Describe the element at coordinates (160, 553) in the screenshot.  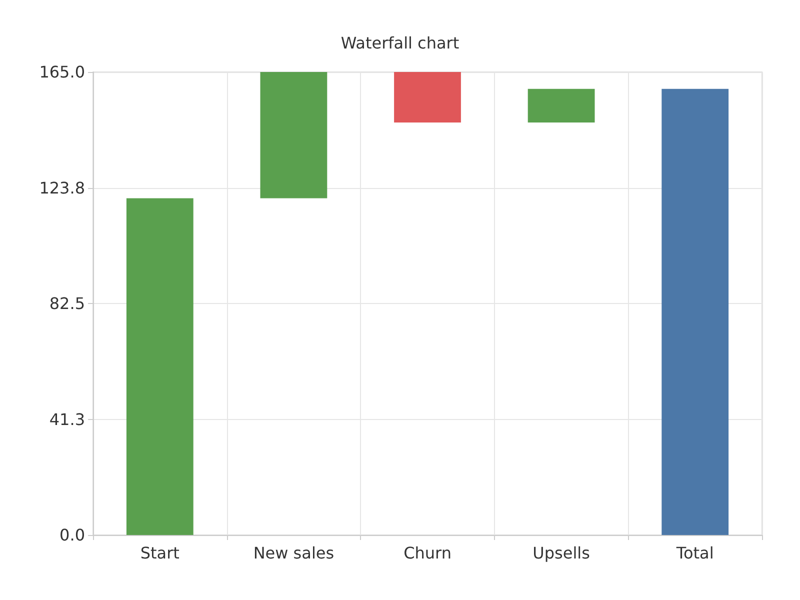
I see `x-tick-label: Start` at that location.